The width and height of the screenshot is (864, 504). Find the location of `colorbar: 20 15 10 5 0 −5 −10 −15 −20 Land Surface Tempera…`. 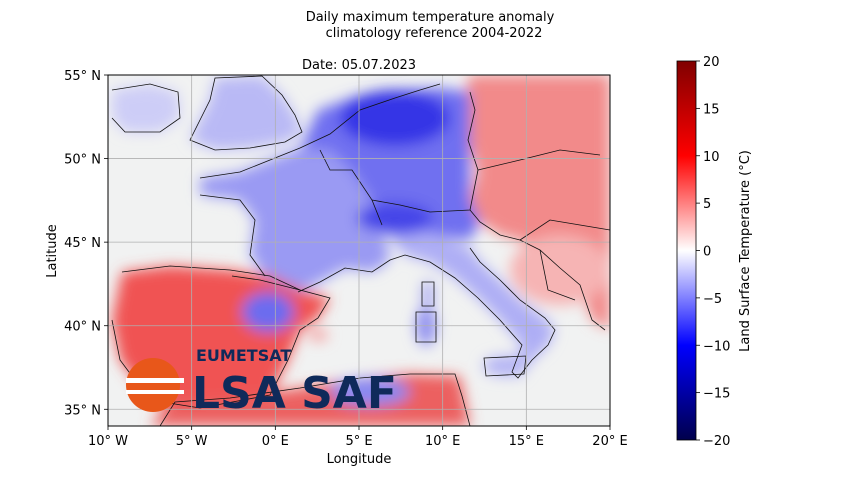

colorbar: 20 15 10 5 0 −5 −10 −15 −20 Land Surface Tempera… is located at coordinates (715, 252).